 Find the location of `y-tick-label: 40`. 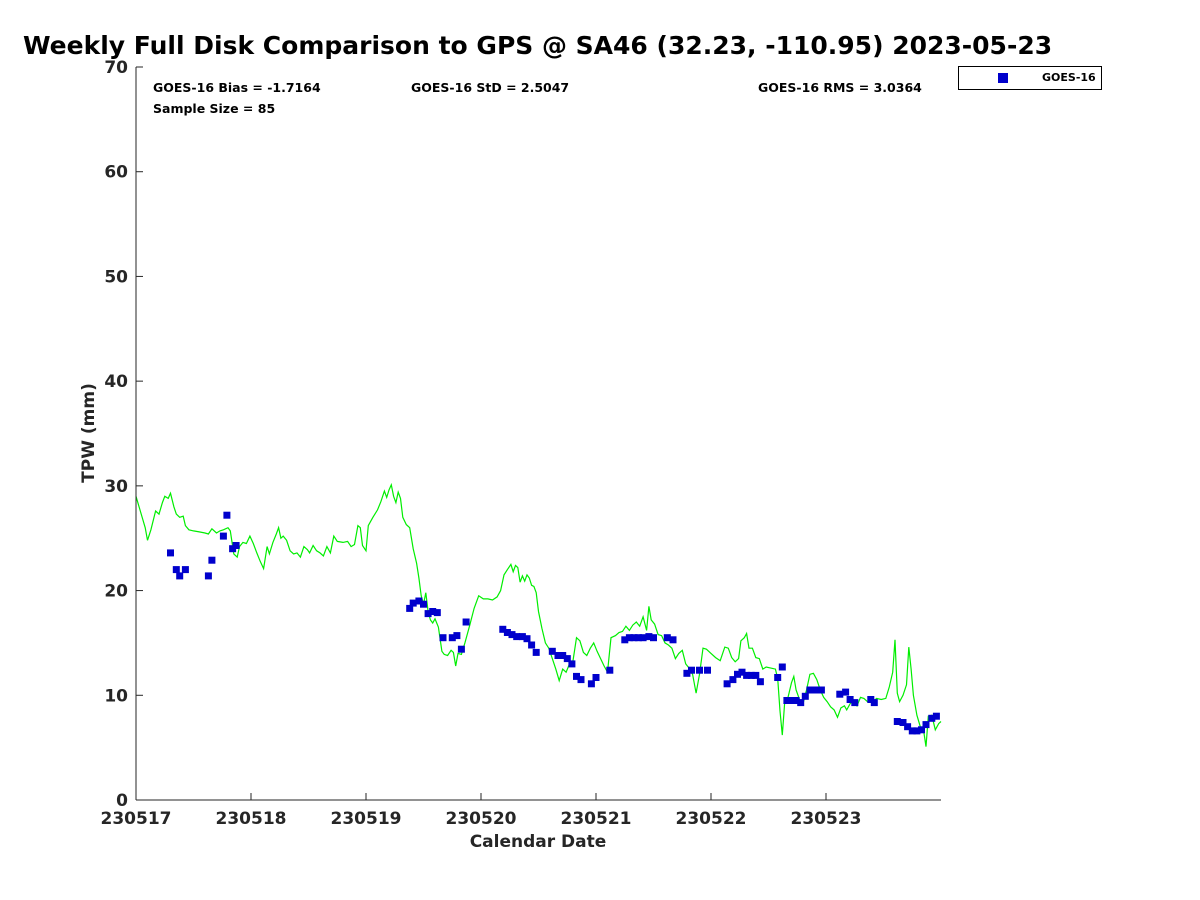

y-tick-label: 40 is located at coordinates (116, 382).